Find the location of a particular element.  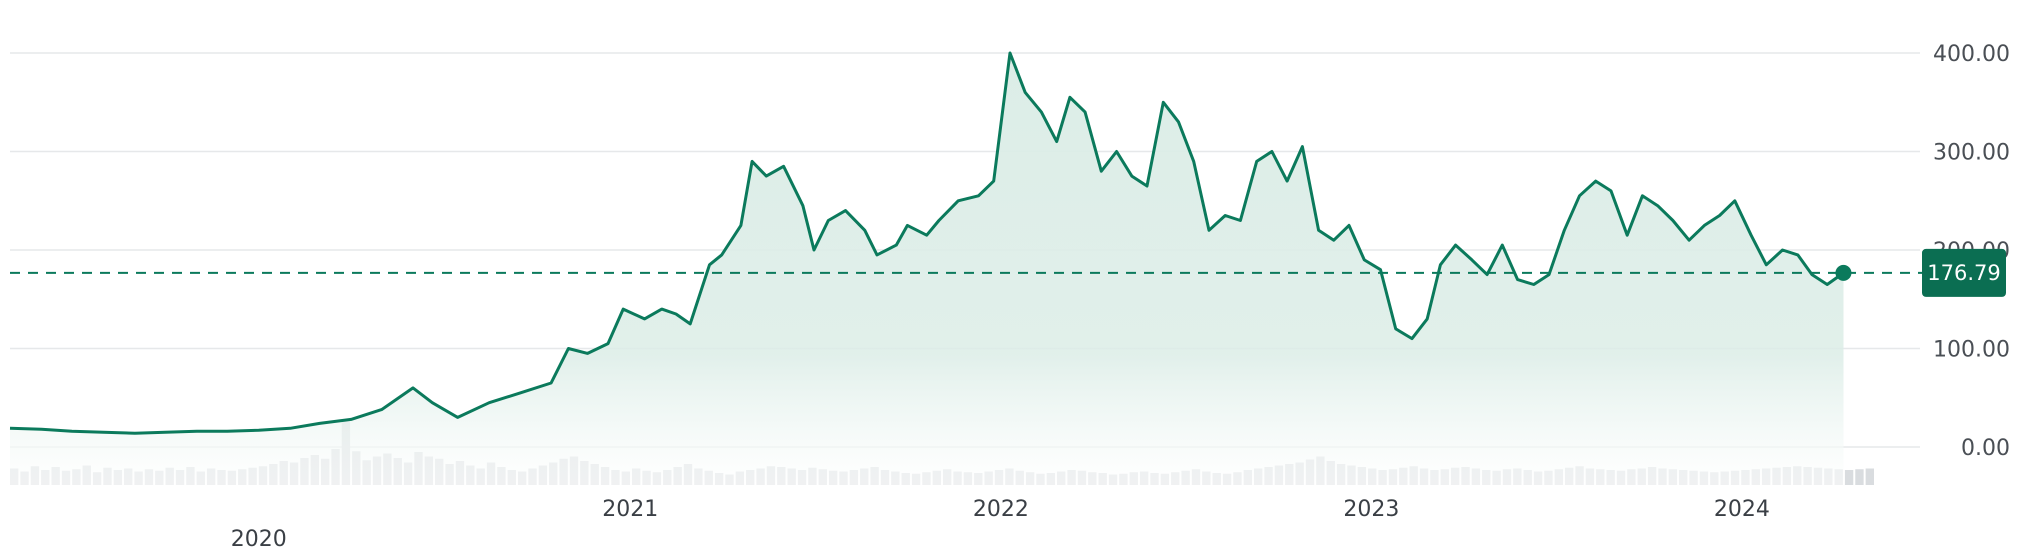

x-tick-label: 2023 is located at coordinates (1371, 509).